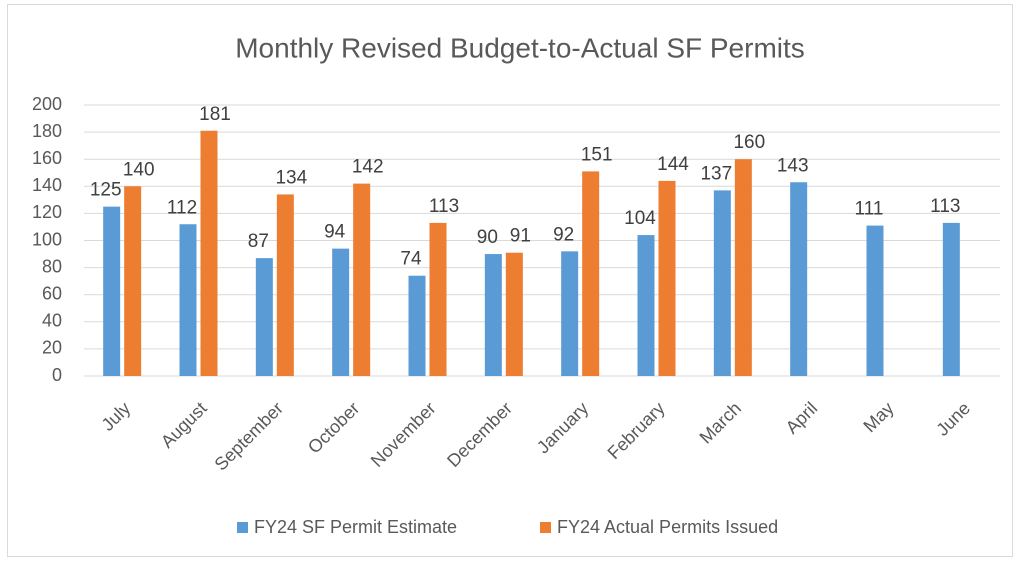 This screenshot has width=1018, height=561. I want to click on y-tick-label: 60, so click(52, 293).